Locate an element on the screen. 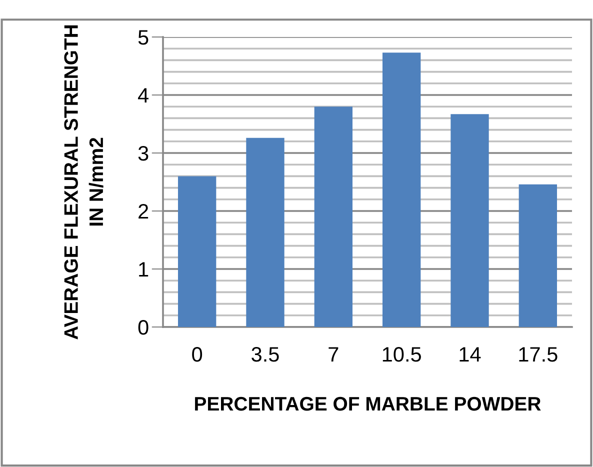 The image size is (593, 467). x-tick-label: 3.5 is located at coordinates (265, 354).